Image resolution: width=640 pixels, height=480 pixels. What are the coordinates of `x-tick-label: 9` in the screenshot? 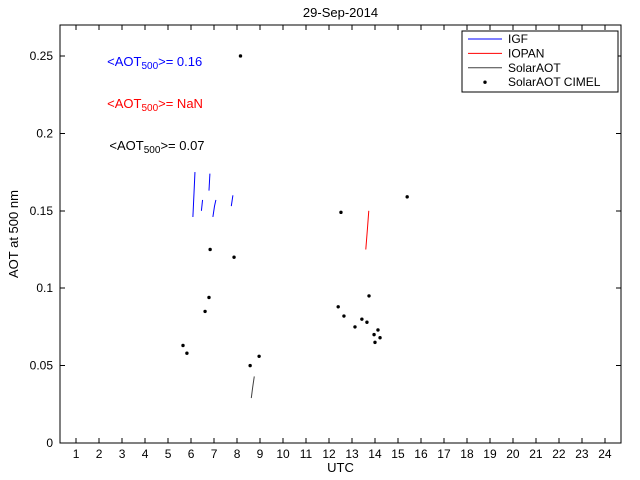 It's located at (260, 454).